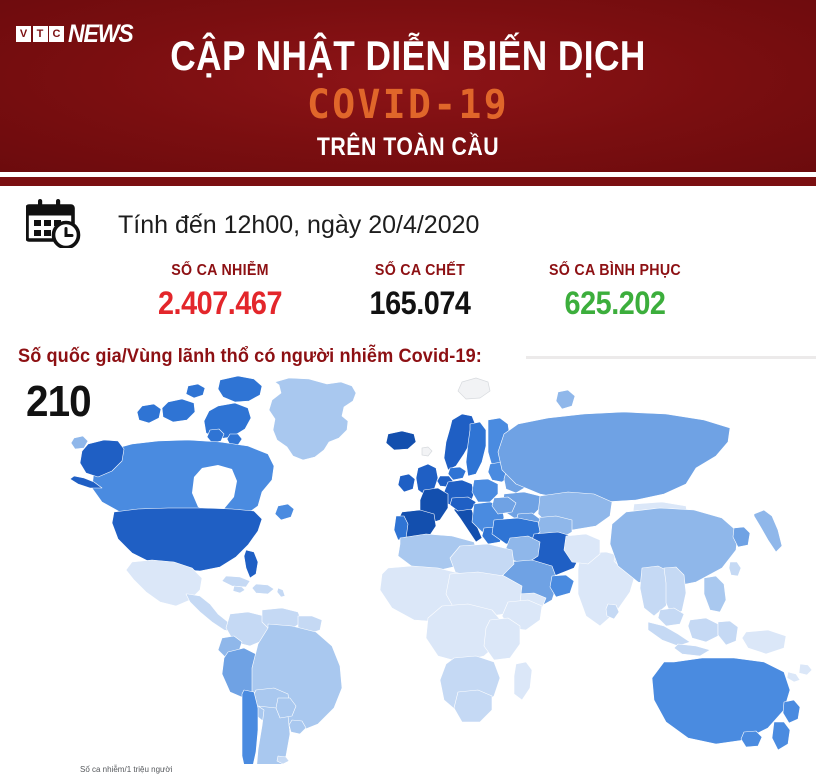 Image resolution: width=816 pixels, height=776 pixels. Describe the element at coordinates (312, 419) in the screenshot. I see `region-greenland` at that location.